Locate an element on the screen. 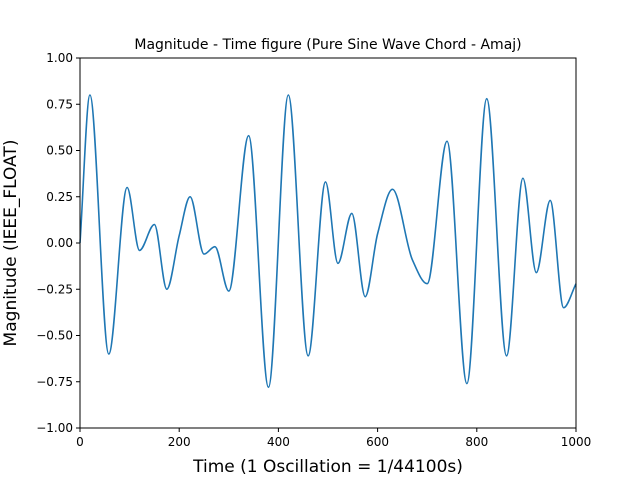 Image resolution: width=640 pixels, height=480 pixels. y-axis-label: Magnitude (IEEE_FLOAT) is located at coordinates (11, 243).